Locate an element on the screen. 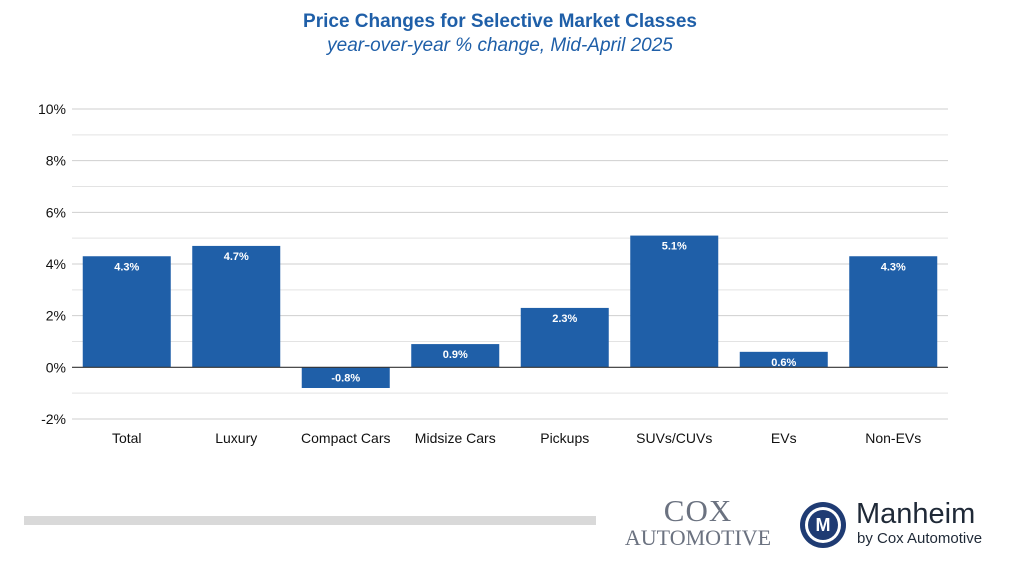  cox-logo-line2: AUTOMOTIVE is located at coordinates (698, 537).